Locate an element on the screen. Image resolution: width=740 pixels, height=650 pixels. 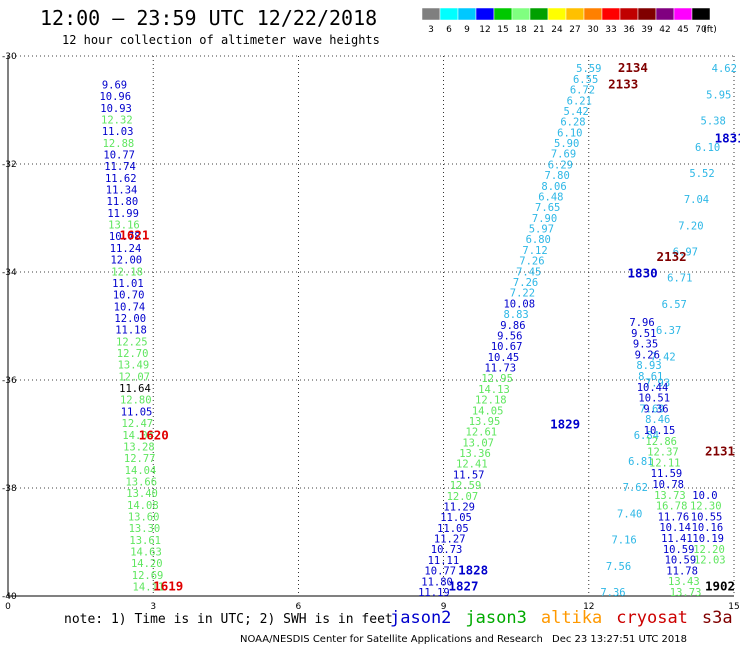
wave-height-value: 10.78 is located at coordinates (125, 237).